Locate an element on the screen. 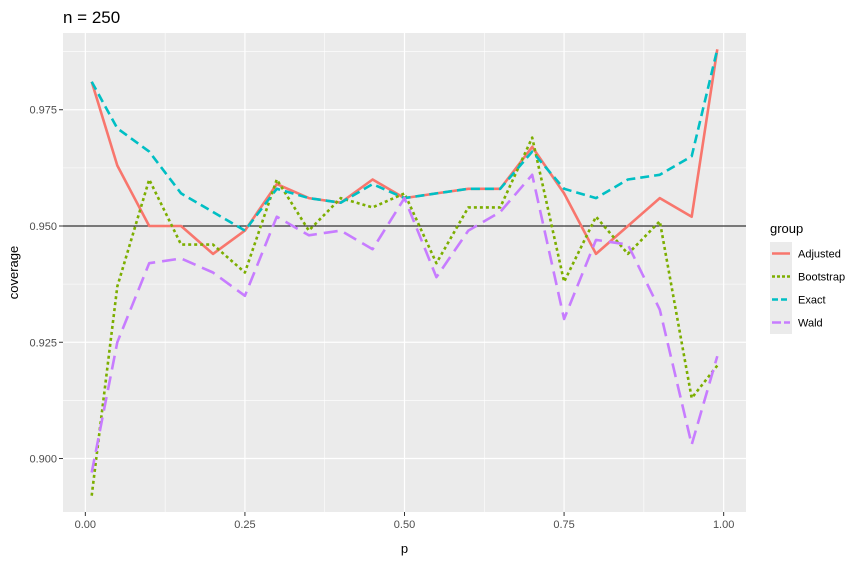 The image size is (866, 563). x-axis: 0.00 0.25 0.50 0.75 1.00 is located at coordinates (404, 521).